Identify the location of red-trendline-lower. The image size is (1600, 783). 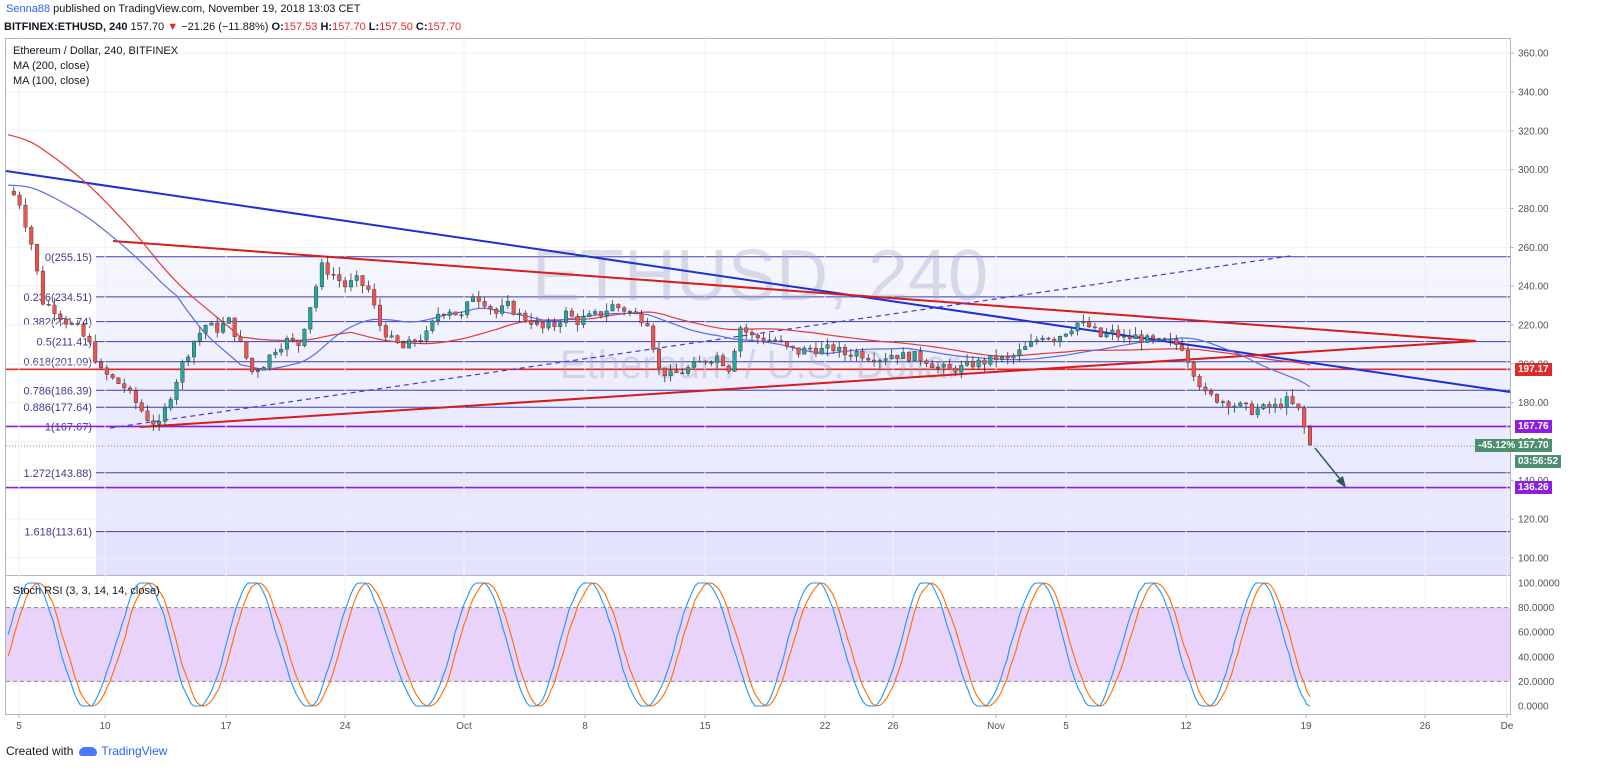
(808, 384).